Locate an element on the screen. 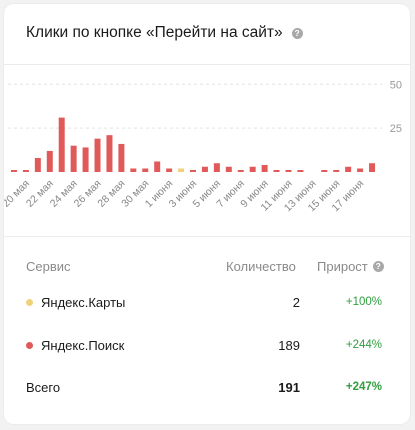  header-growth: Прирост ? is located at coordinates (350, 266).